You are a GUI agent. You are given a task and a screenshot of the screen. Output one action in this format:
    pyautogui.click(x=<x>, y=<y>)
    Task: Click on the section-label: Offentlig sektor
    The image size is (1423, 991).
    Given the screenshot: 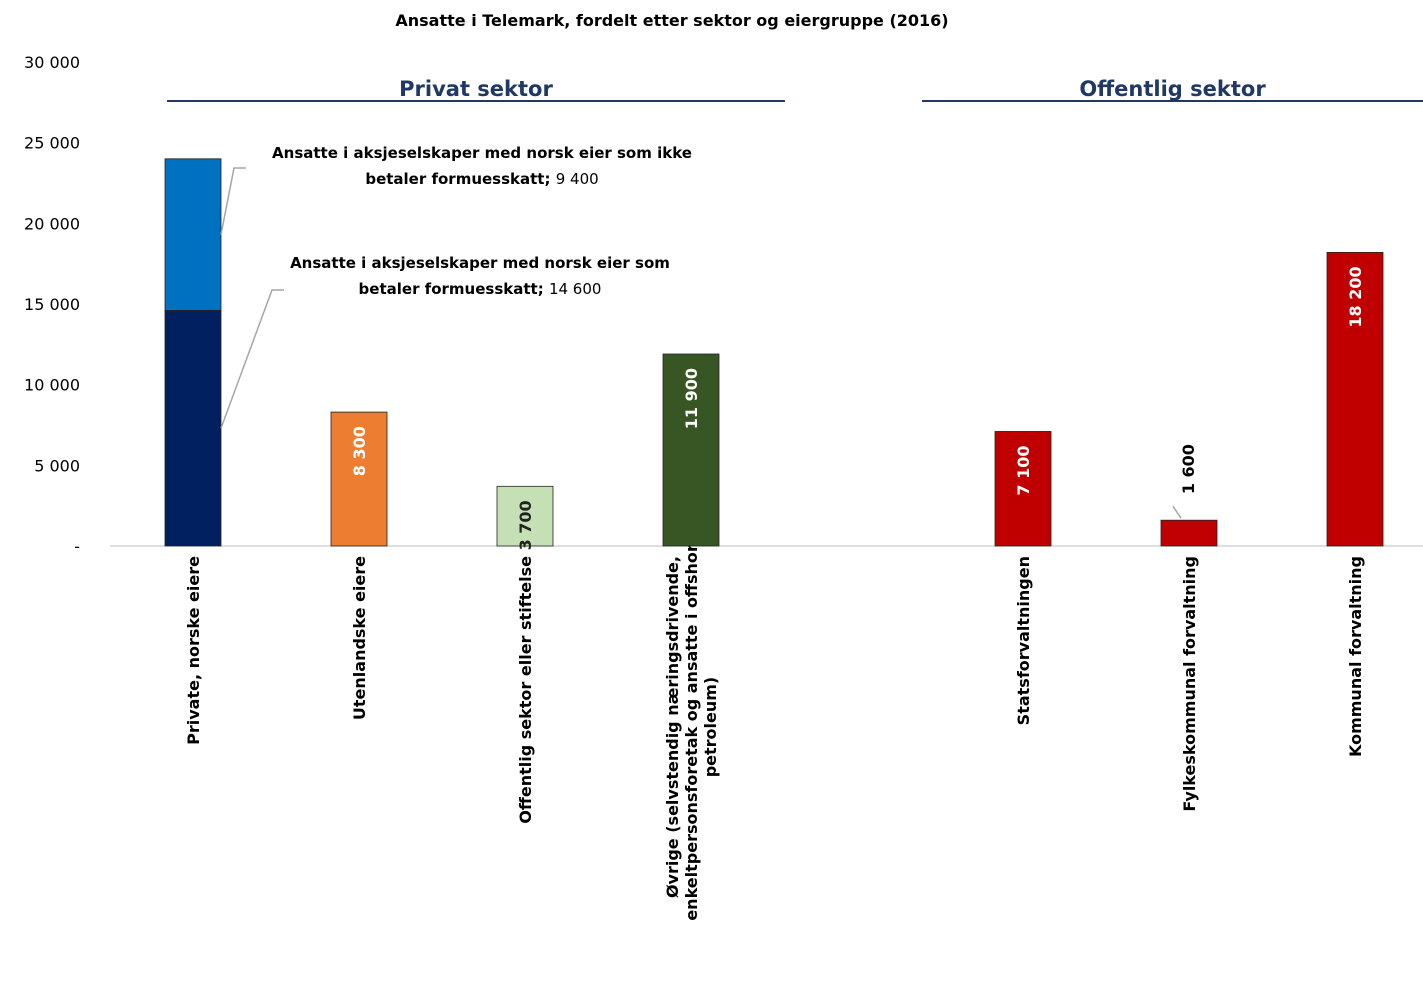 What is the action you would take?
    pyautogui.click(x=1172, y=89)
    